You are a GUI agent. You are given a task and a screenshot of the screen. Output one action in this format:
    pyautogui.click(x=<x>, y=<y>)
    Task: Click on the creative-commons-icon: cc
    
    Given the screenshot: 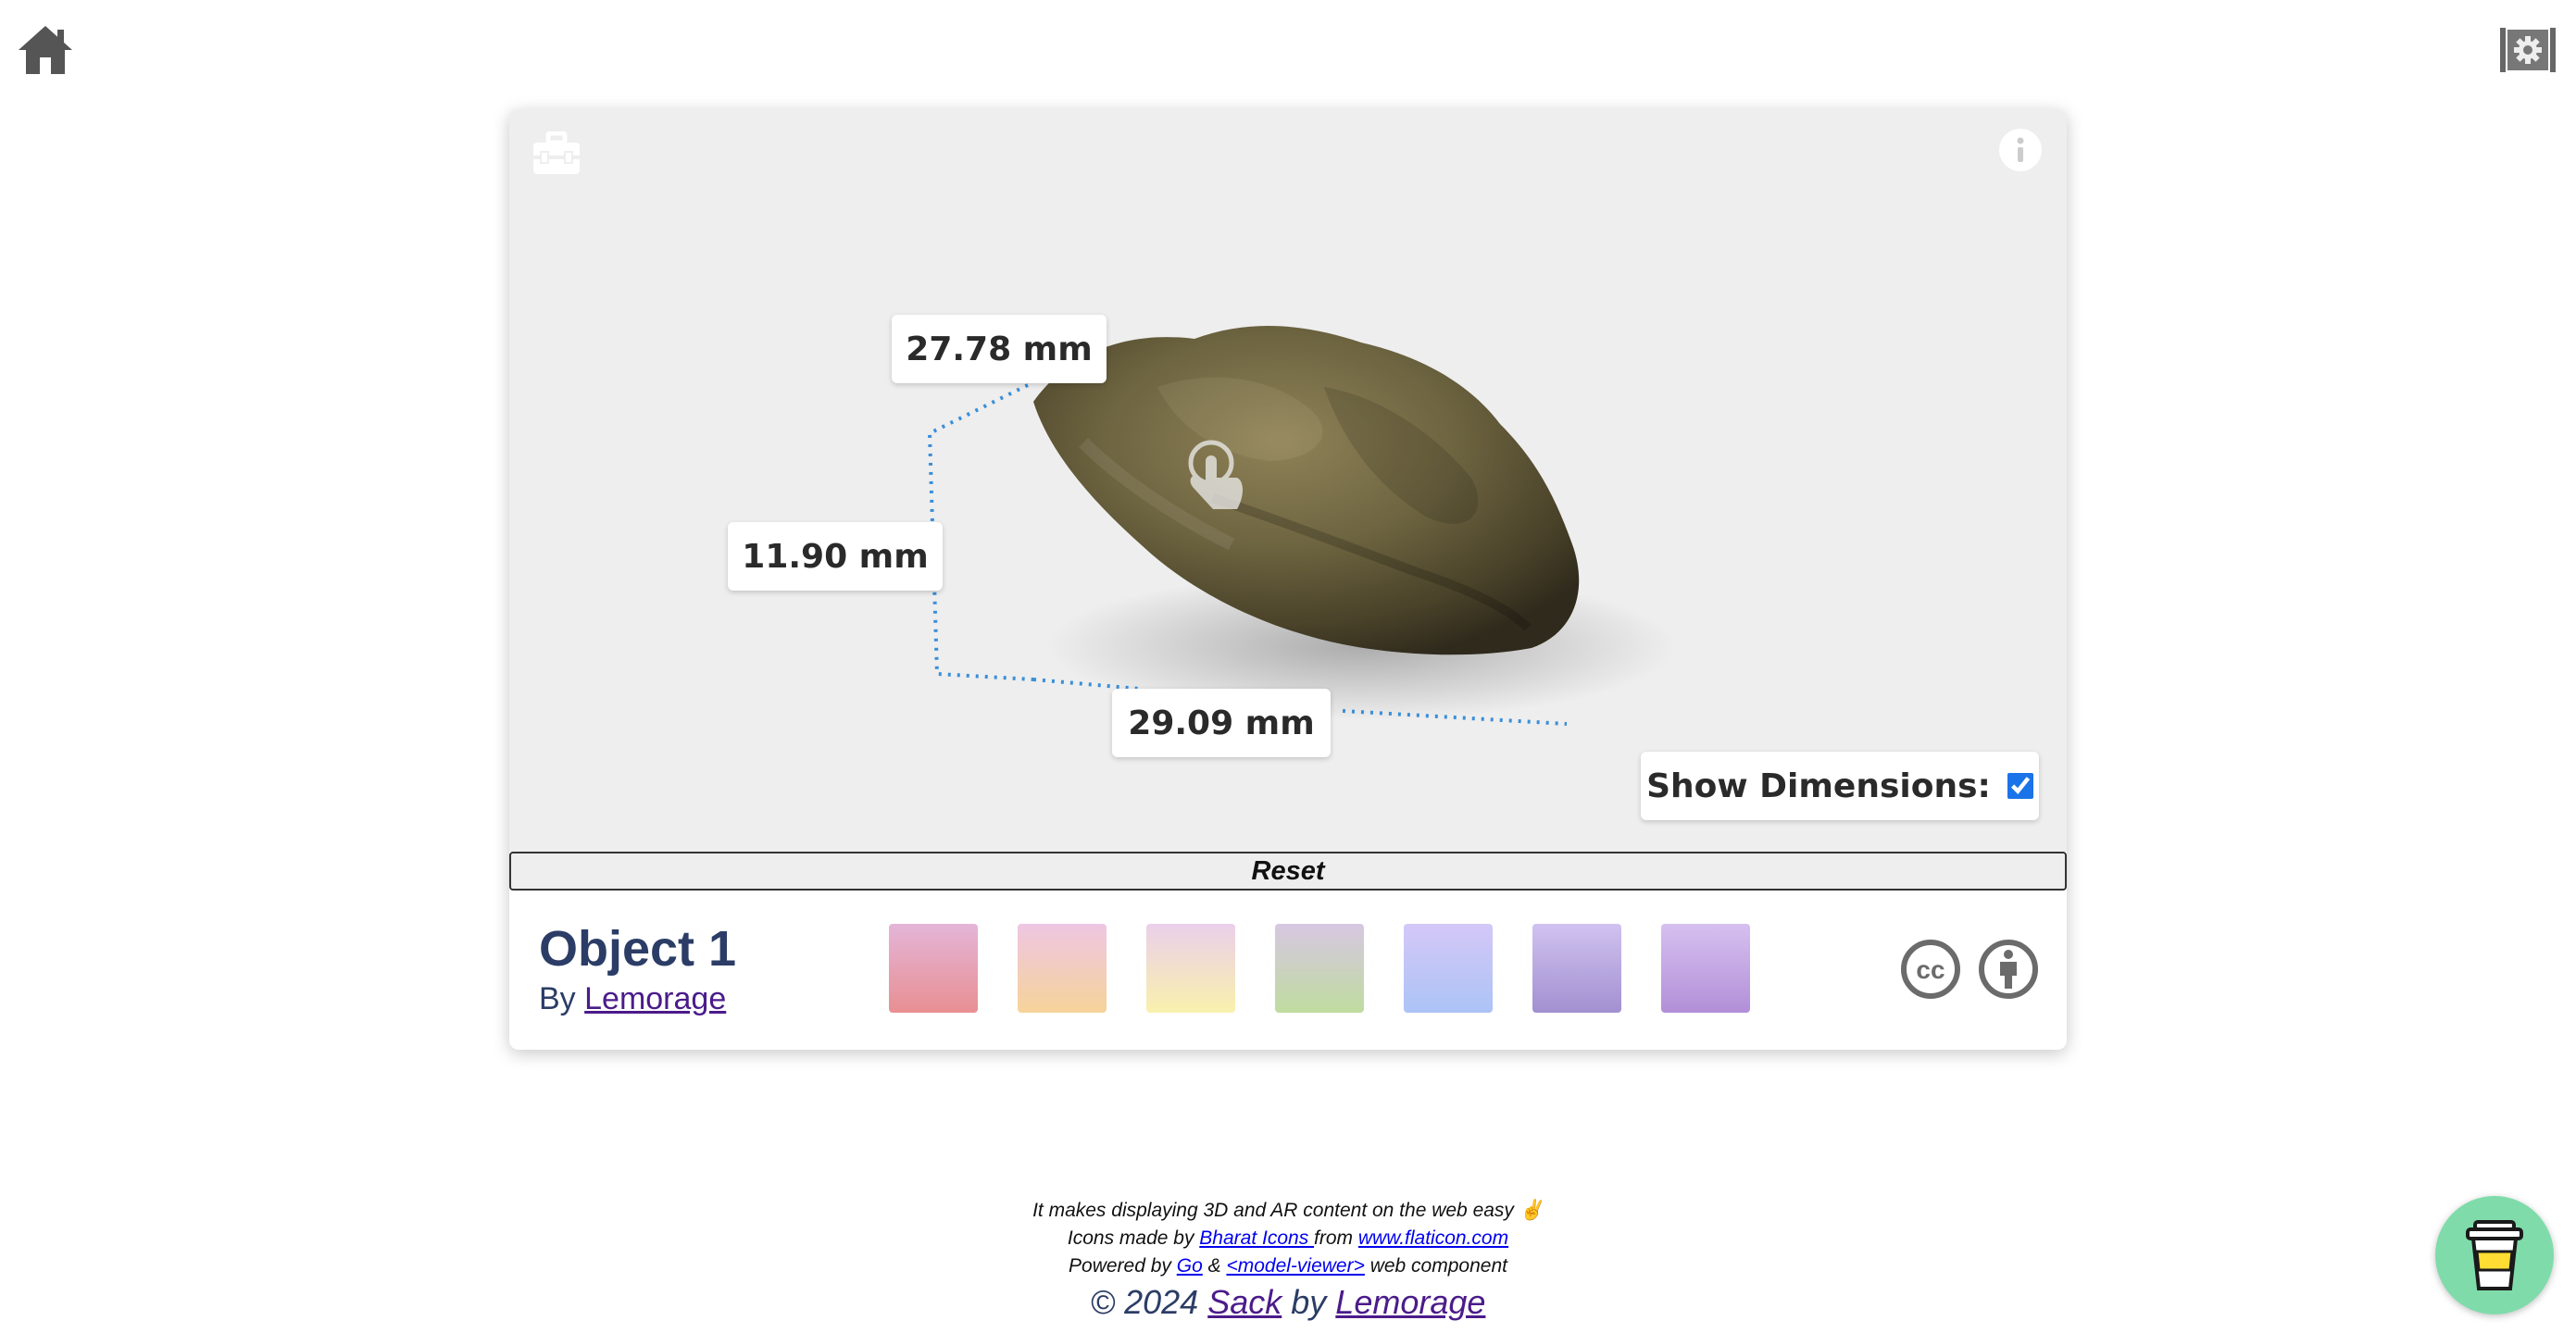 What is the action you would take?
    pyautogui.click(x=1931, y=969)
    